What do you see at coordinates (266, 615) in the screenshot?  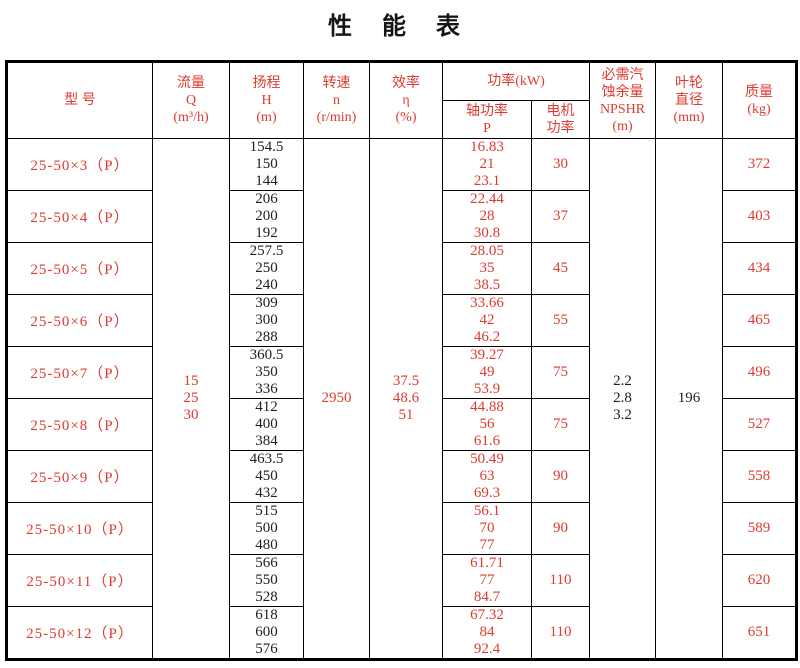 I see `head-value: 618` at bounding box center [266, 615].